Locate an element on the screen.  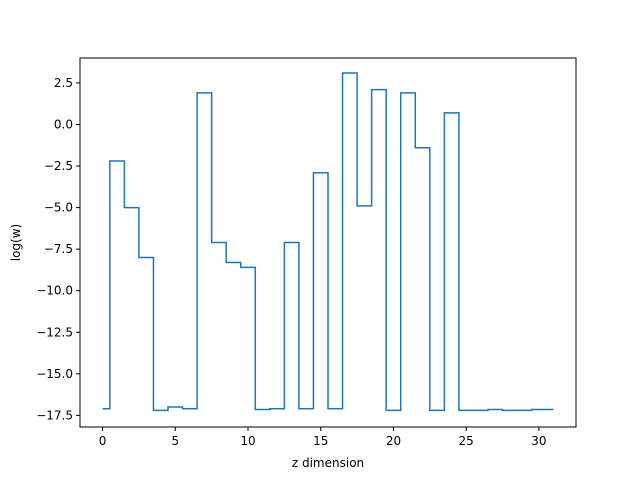
x-axis-ticks: 0 5 10 15 20 25 30 is located at coordinates (323, 437).